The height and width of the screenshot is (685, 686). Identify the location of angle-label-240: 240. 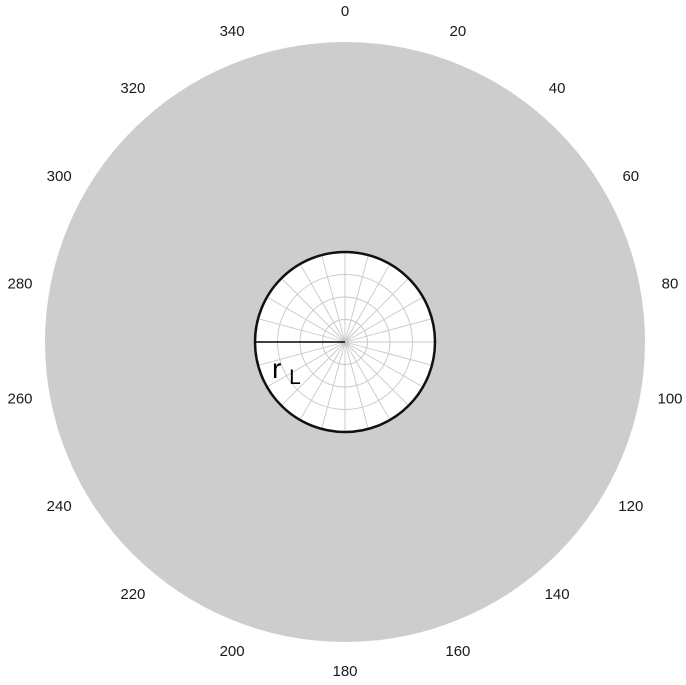
(59, 506).